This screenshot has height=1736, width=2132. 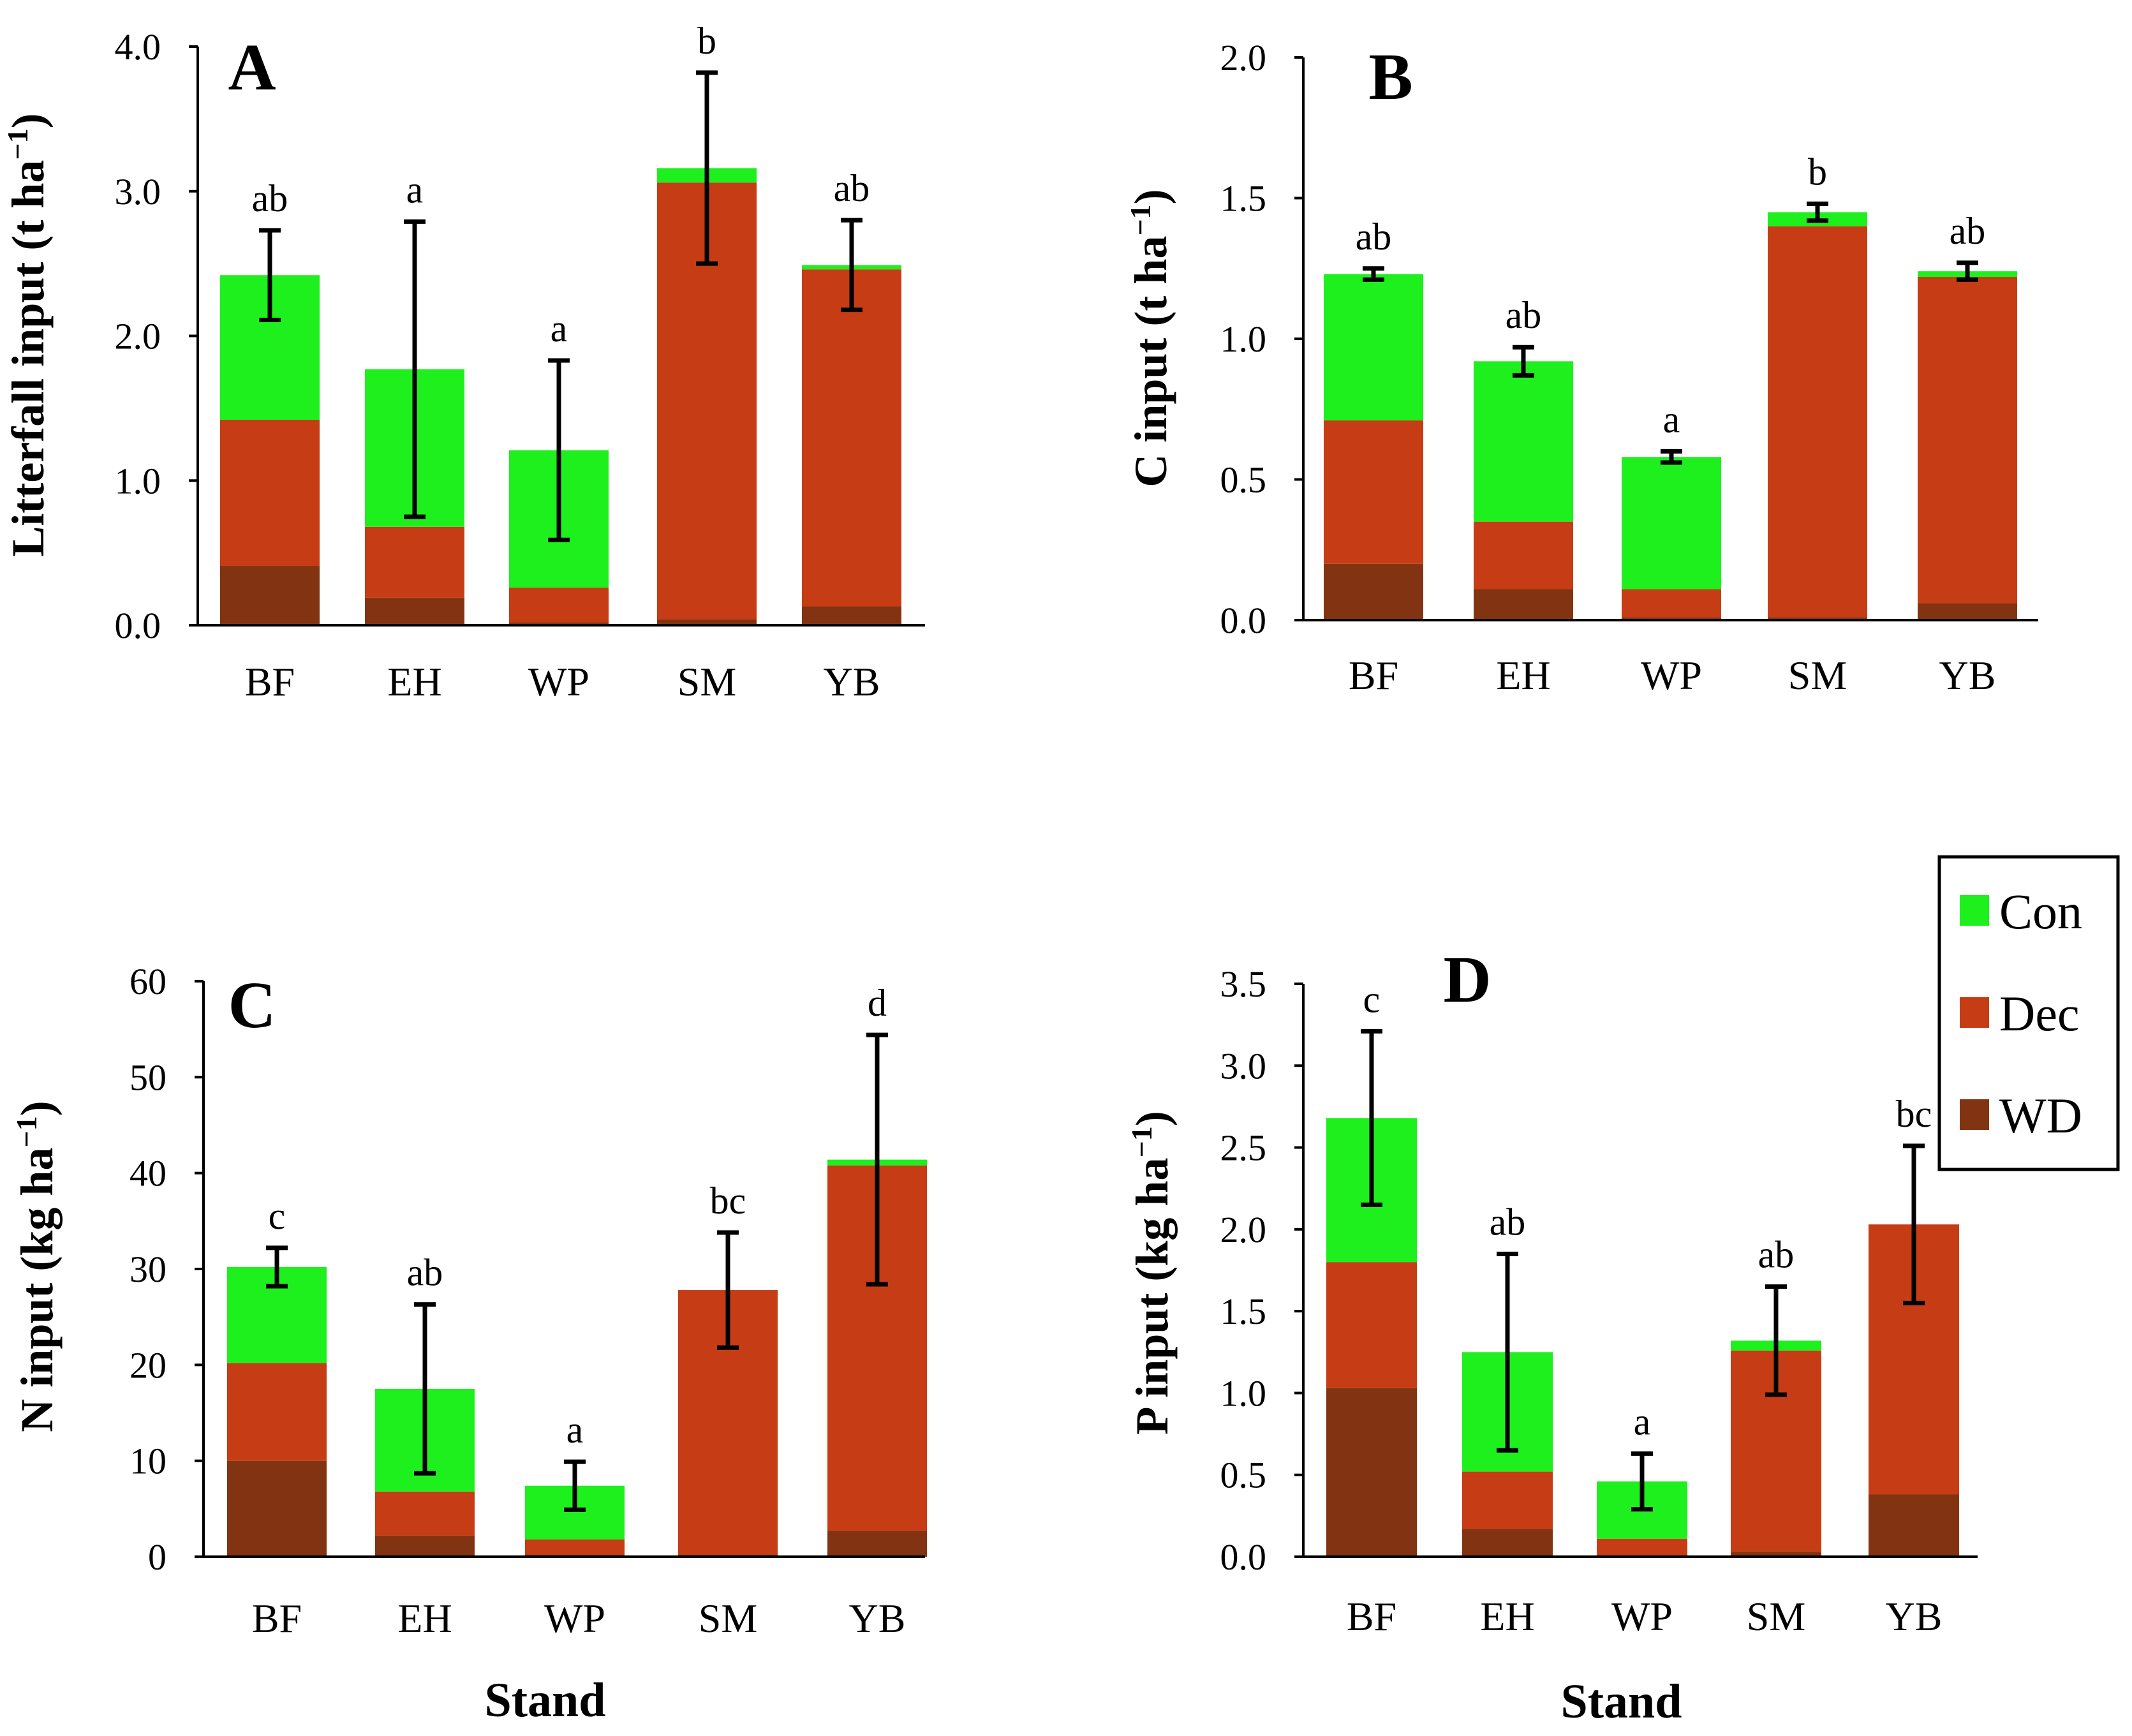 I want to click on sig-letter-yb: bc, so click(x=1914, y=1114).